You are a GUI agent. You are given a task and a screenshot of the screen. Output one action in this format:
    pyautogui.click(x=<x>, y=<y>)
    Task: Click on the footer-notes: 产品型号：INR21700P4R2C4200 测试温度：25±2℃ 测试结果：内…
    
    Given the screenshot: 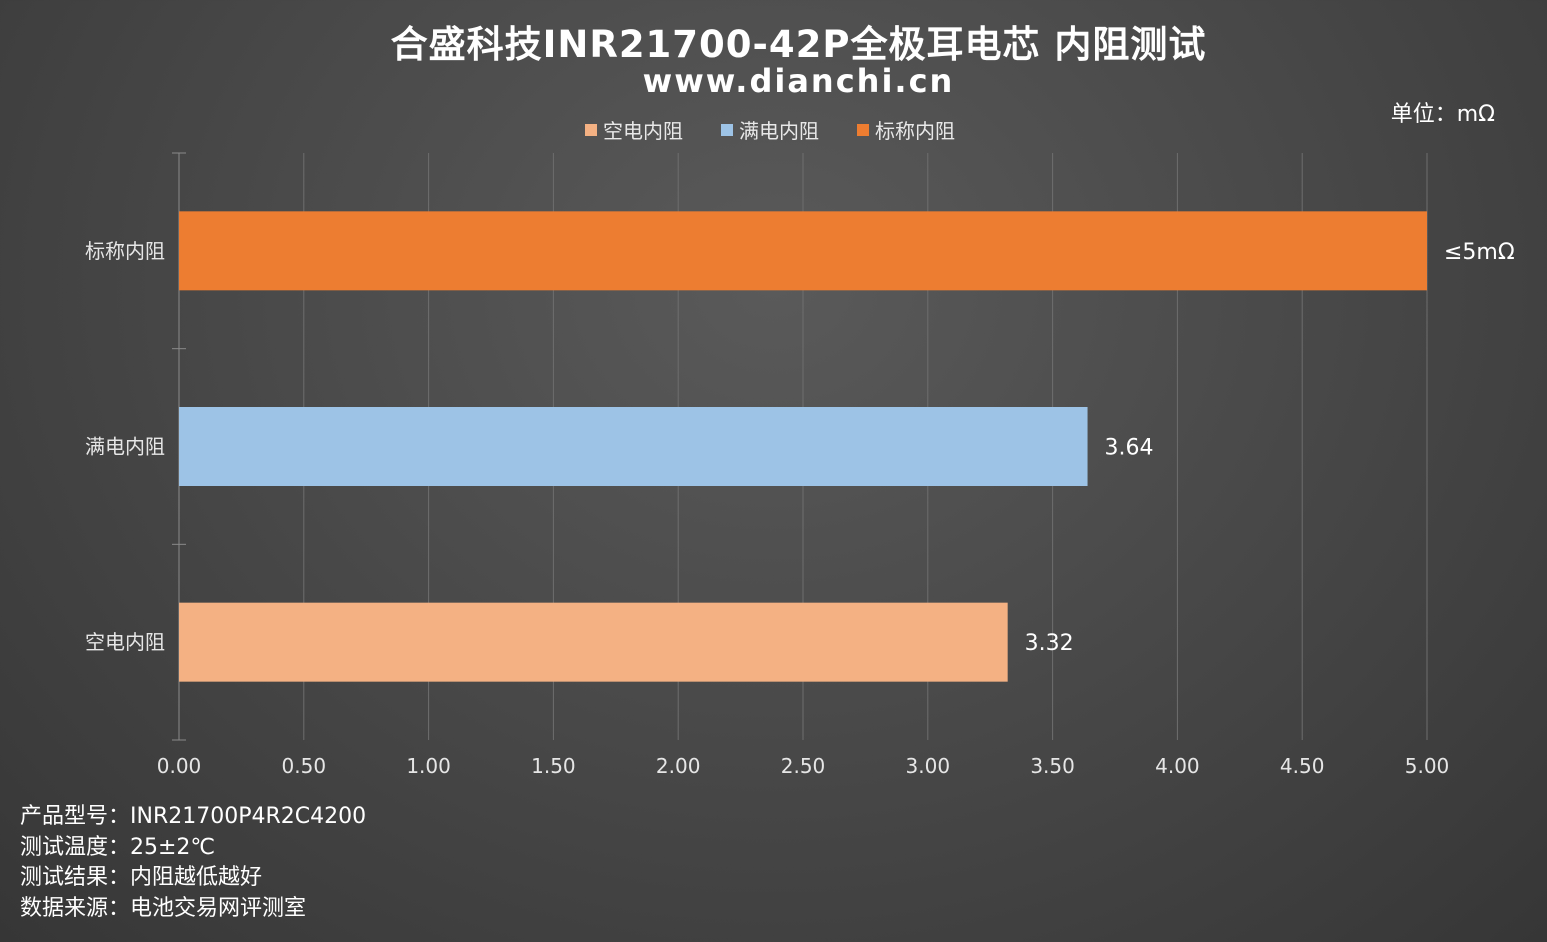 What is the action you would take?
    pyautogui.click(x=193, y=863)
    